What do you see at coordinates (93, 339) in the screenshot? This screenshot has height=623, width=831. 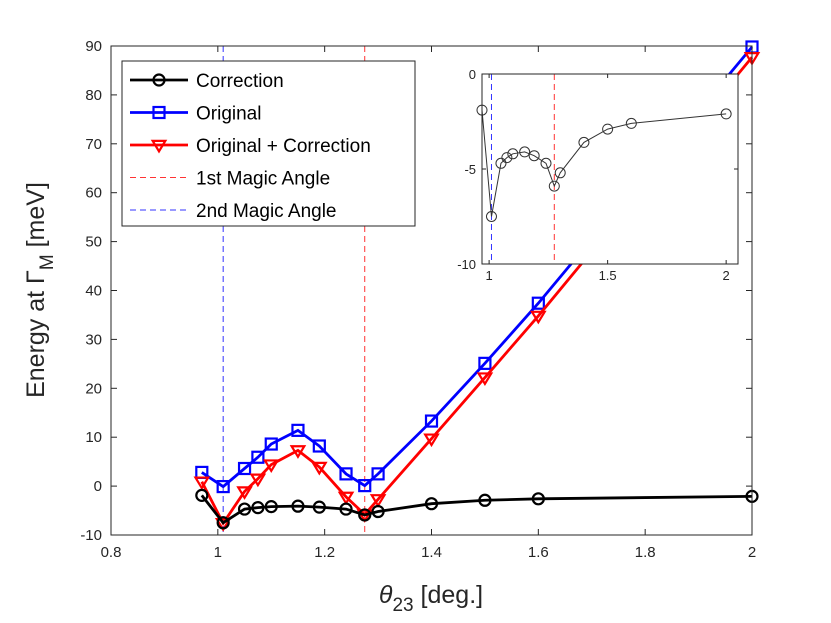 I see `y-tick-label: 30` at bounding box center [93, 339].